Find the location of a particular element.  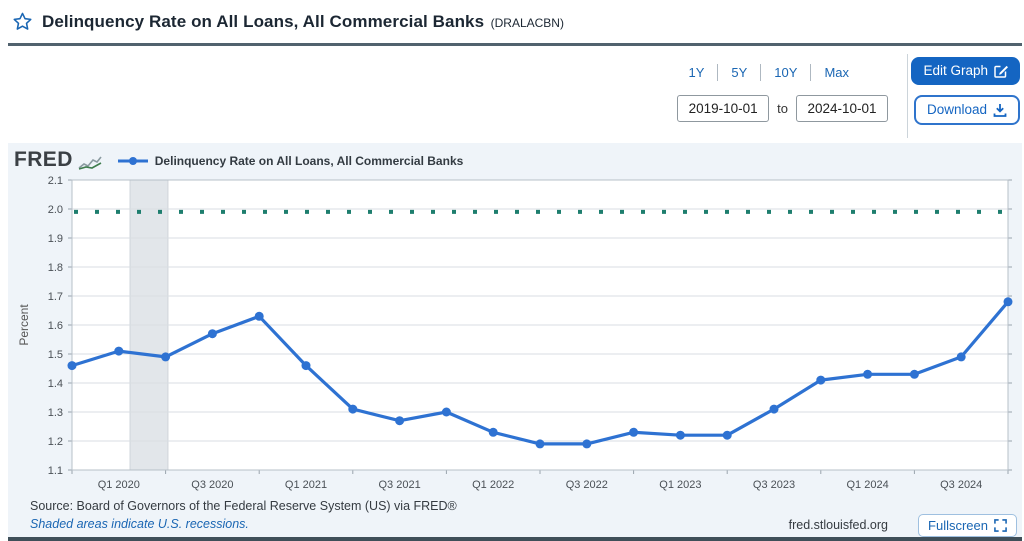

download-button: Download is located at coordinates (966, 110).